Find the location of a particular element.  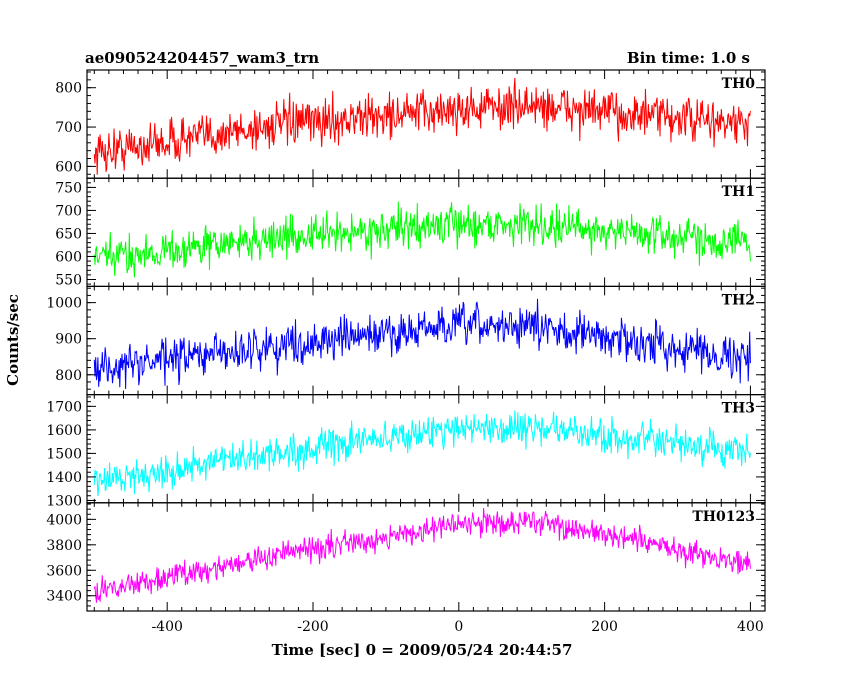

panel-frame-th0123 is located at coordinates (426, 557).